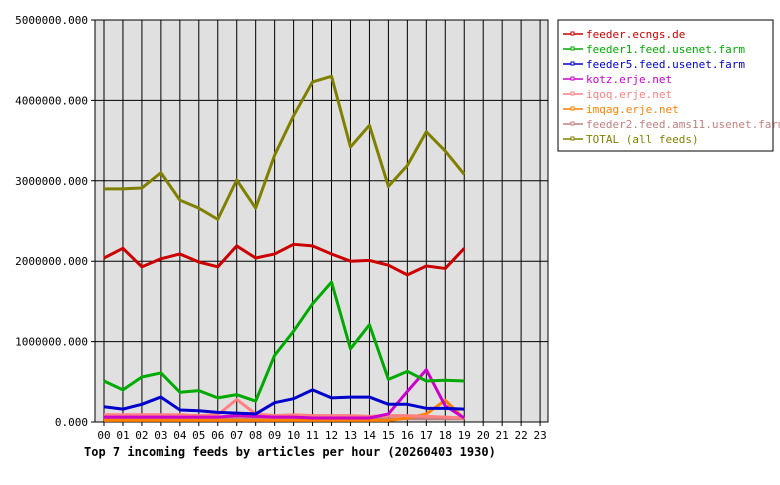 The image size is (780, 485). Describe the element at coordinates (331, 435) in the screenshot. I see `x-tick-label: 12` at that location.